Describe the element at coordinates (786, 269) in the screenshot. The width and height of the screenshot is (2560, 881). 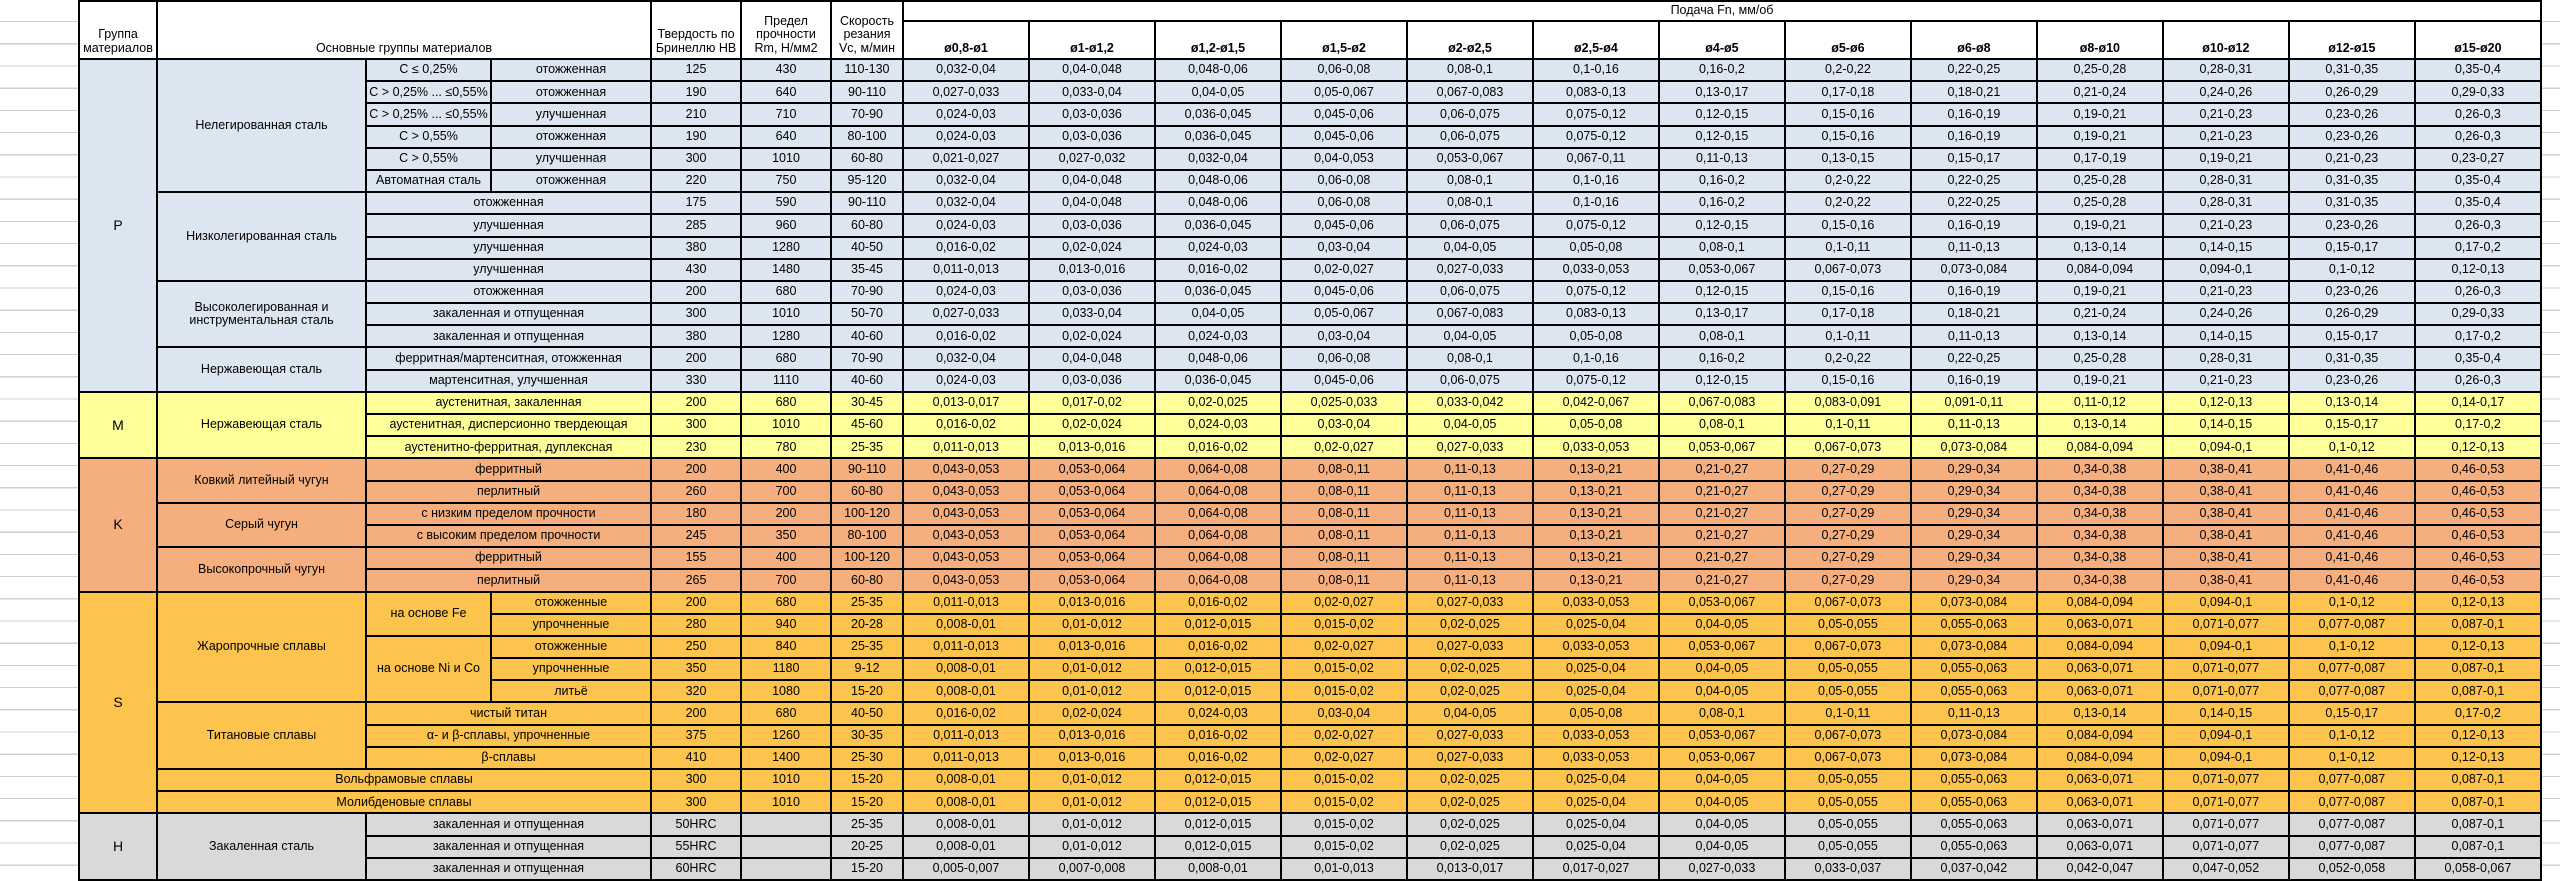
I see `cell-strength-rm: 1480` at that location.